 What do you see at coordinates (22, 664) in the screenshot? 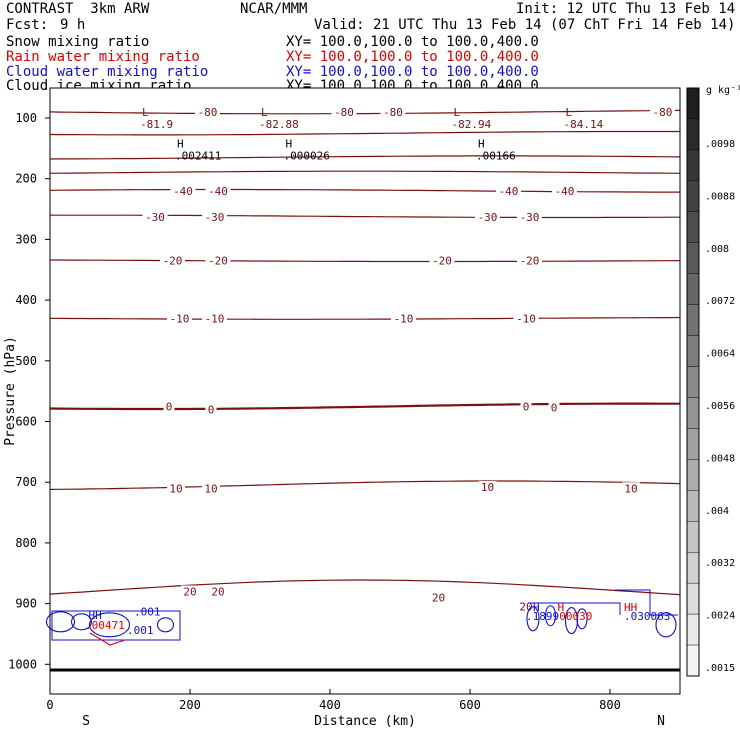
I see `y-tick-label: 1000` at bounding box center [22, 664].